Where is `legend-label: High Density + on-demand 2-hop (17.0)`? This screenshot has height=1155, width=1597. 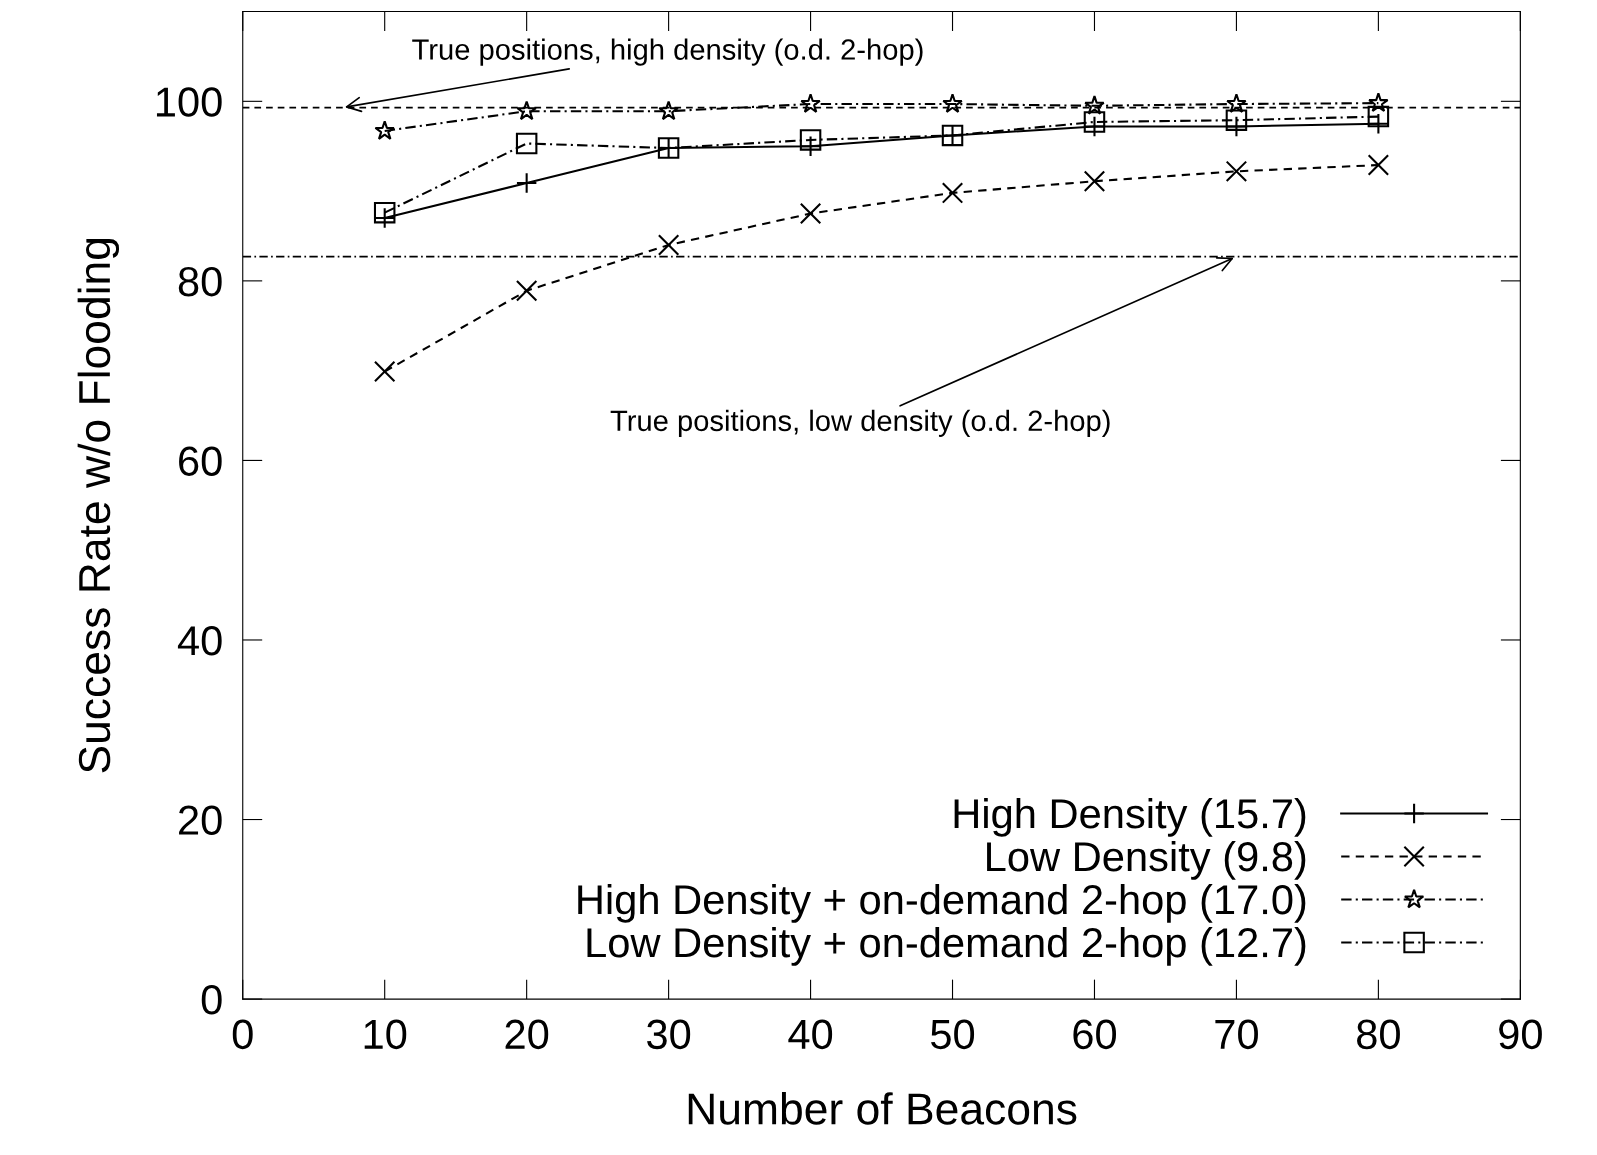 legend-label: High Density + on-demand 2-hop (17.0) is located at coordinates (942, 903).